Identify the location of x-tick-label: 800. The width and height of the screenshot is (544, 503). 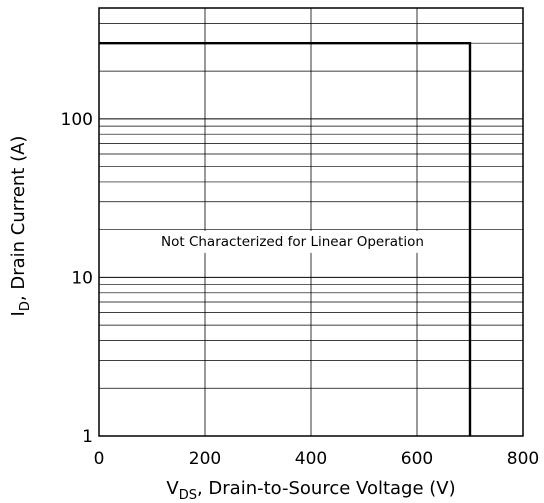
(523, 459).